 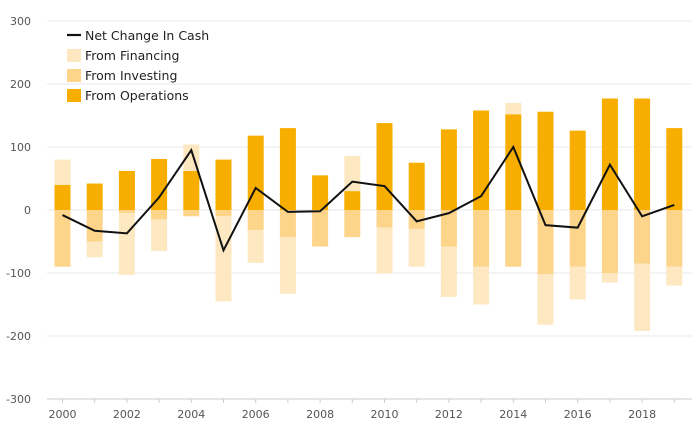 I want to click on bar-from-investing-2018, so click(x=642, y=237).